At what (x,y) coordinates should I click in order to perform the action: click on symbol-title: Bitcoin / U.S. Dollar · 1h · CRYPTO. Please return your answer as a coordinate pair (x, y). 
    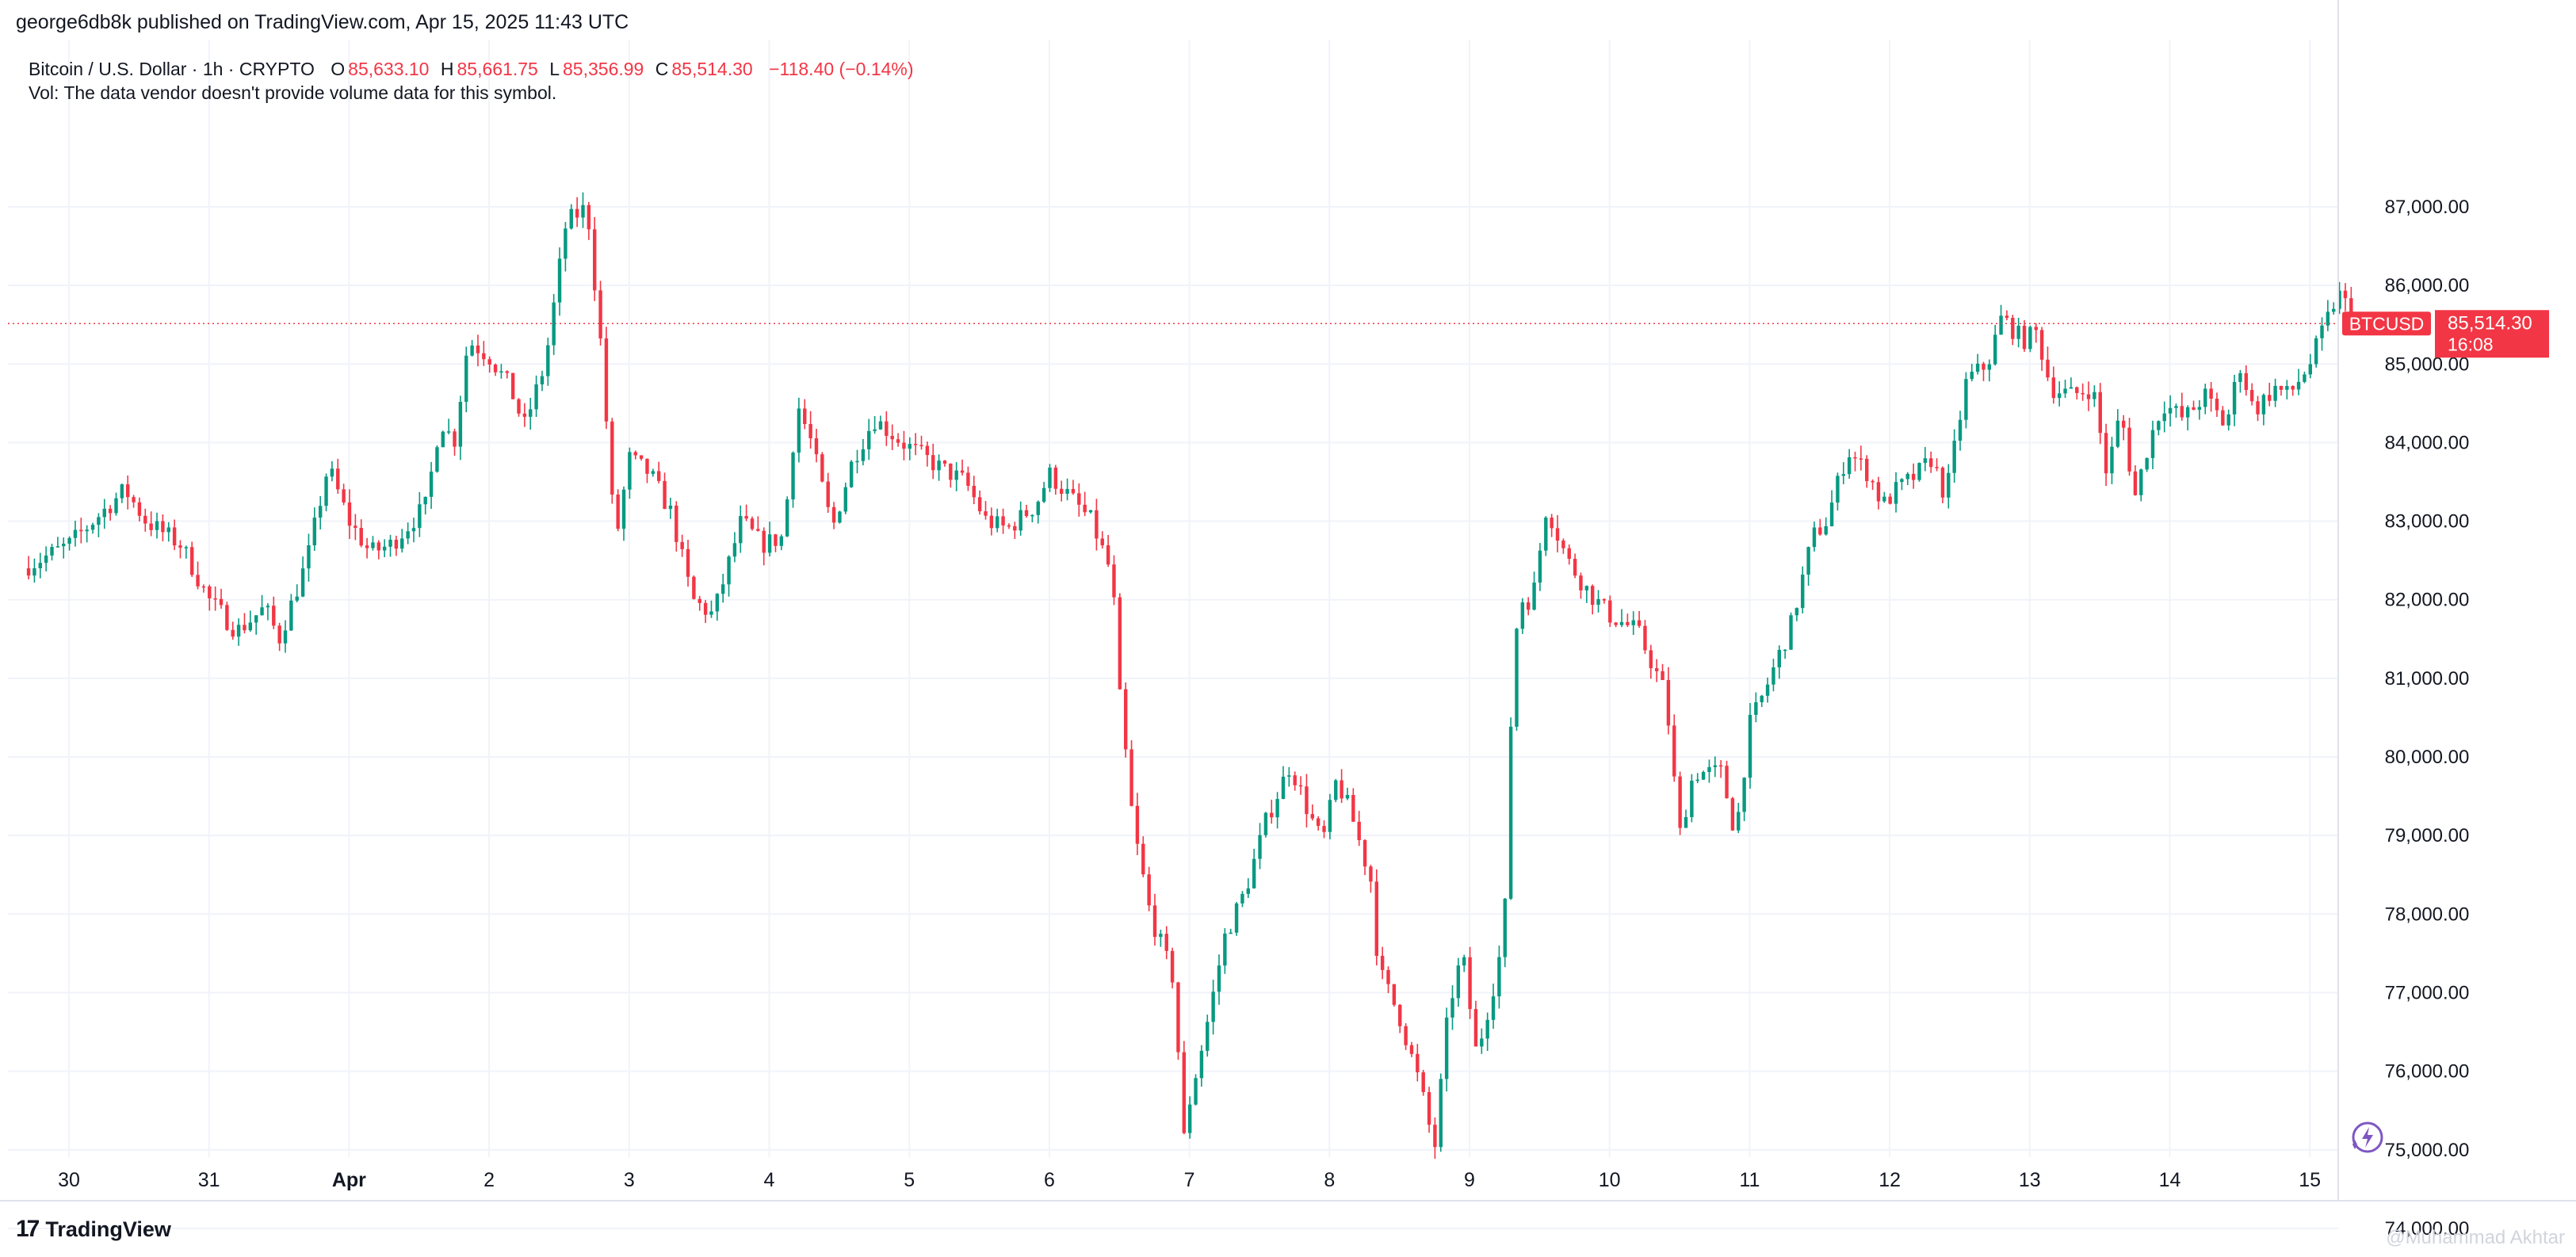
    Looking at the image, I should click on (172, 69).